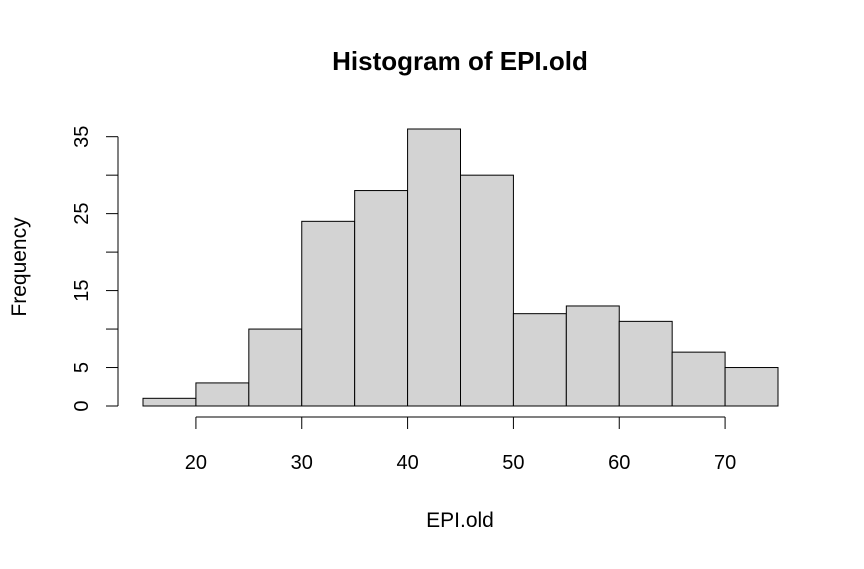 The image size is (864, 569). I want to click on x-tick-label: 60, so click(619, 463).